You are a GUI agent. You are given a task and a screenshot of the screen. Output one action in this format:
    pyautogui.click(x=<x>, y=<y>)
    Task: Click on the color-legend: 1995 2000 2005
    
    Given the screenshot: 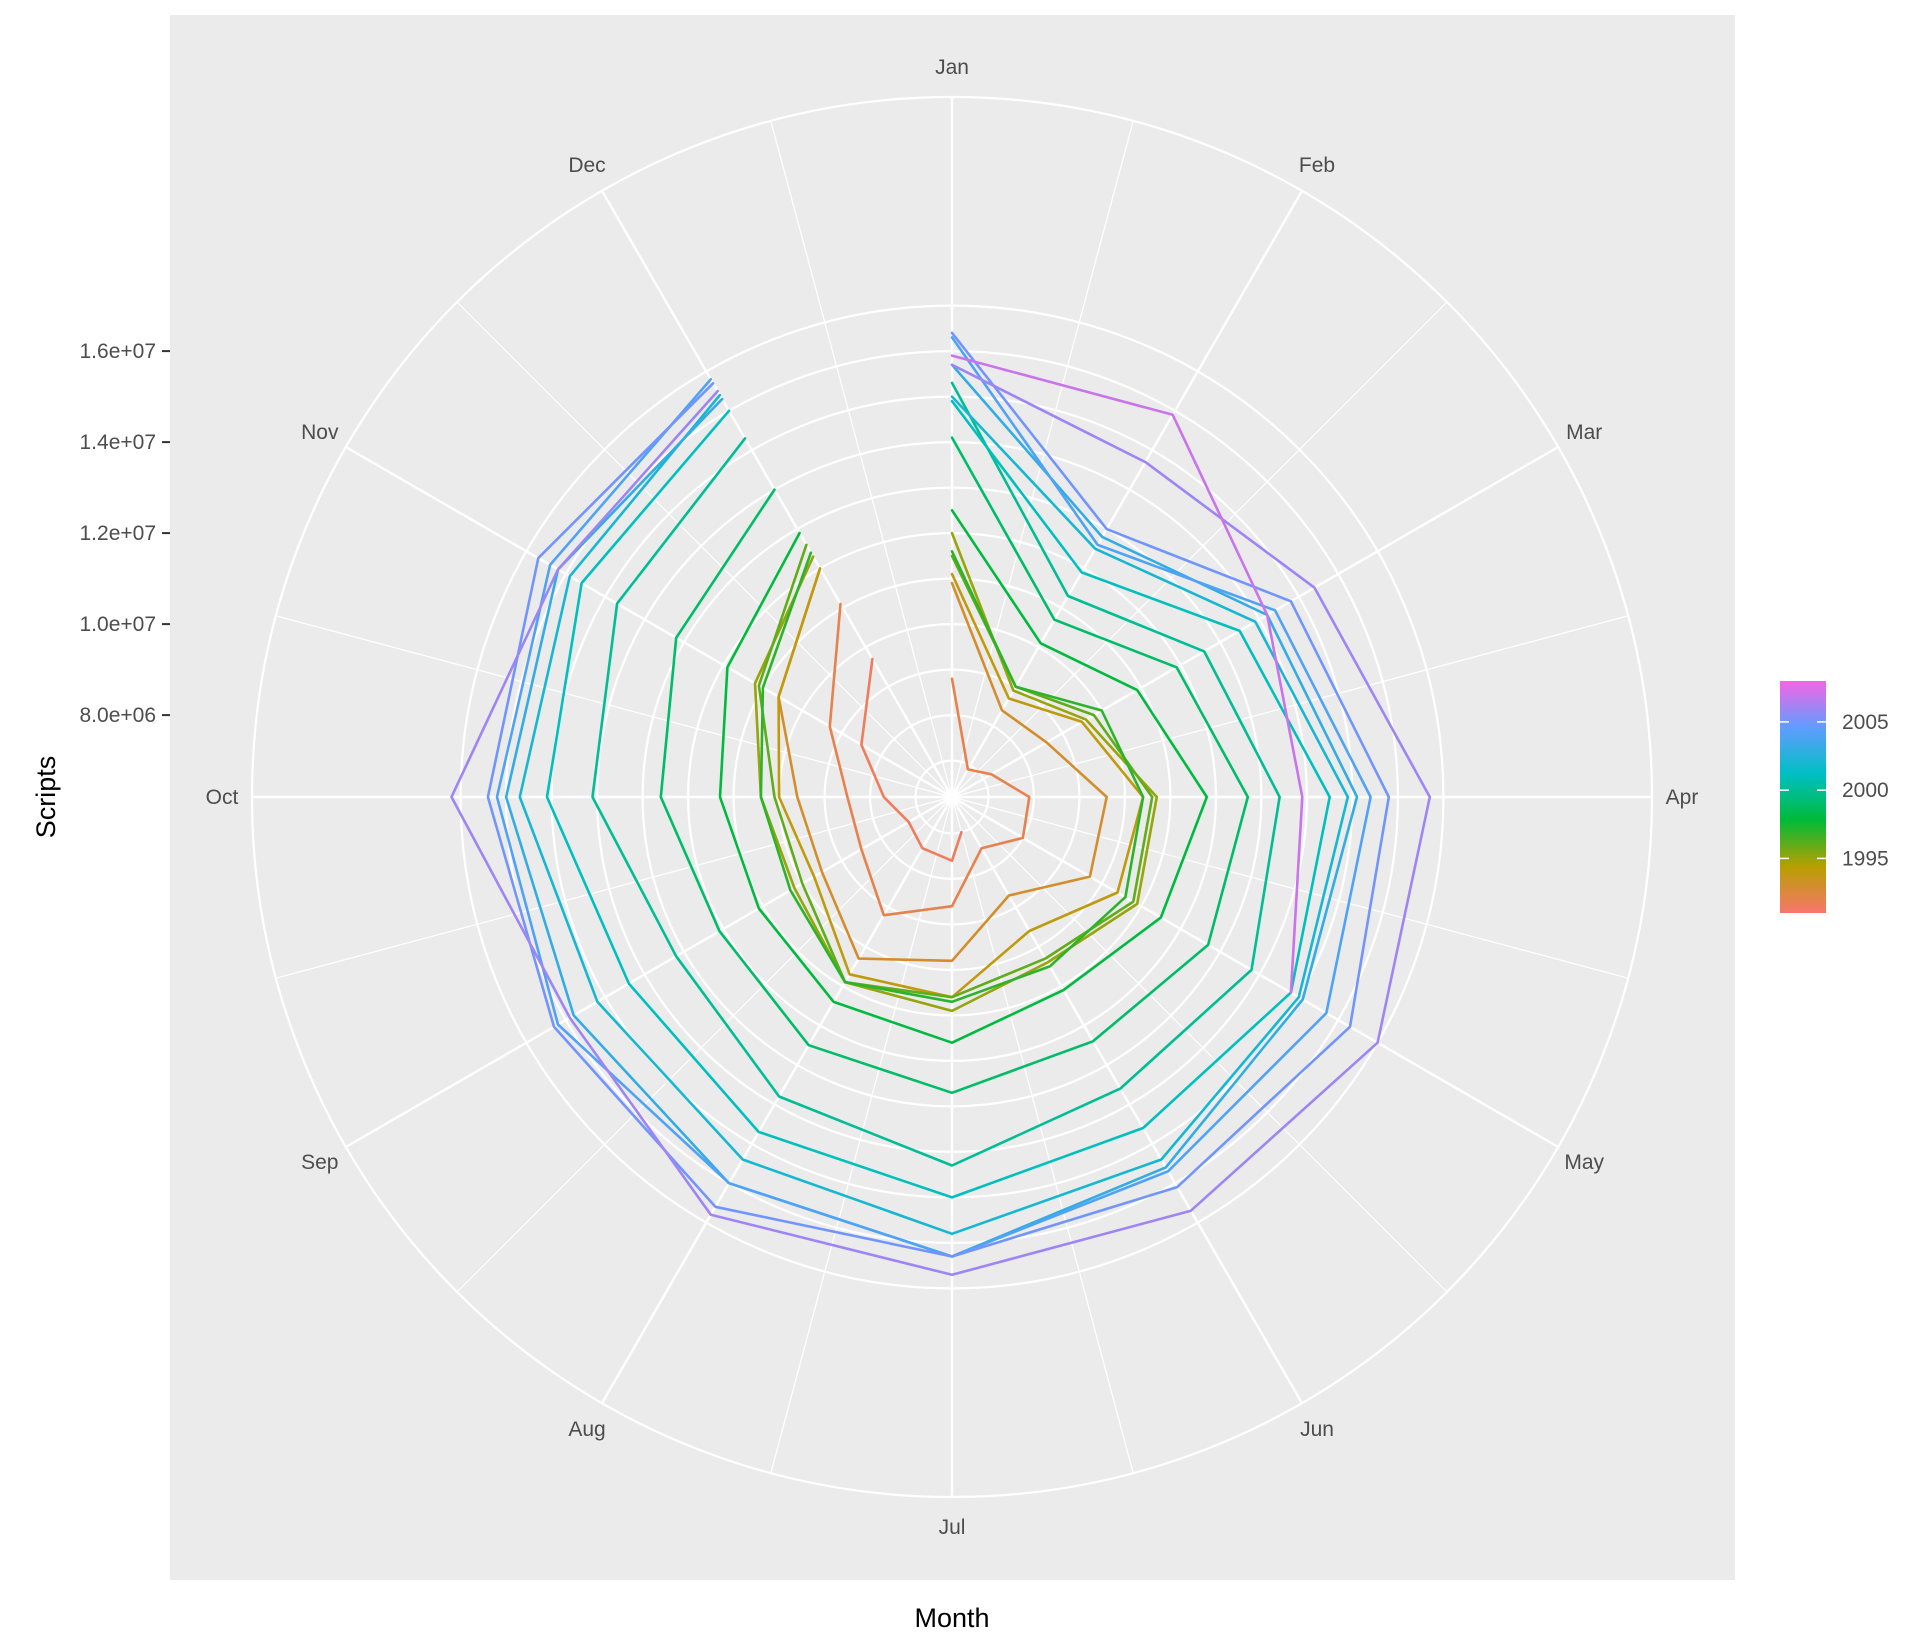 What is the action you would take?
    pyautogui.click(x=1834, y=797)
    